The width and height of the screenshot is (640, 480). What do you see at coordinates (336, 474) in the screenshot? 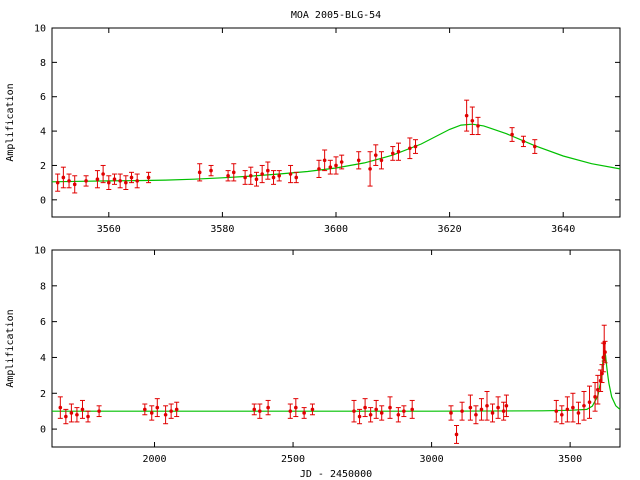
I see `x-axis-label: JD - 2450000` at bounding box center [336, 474].